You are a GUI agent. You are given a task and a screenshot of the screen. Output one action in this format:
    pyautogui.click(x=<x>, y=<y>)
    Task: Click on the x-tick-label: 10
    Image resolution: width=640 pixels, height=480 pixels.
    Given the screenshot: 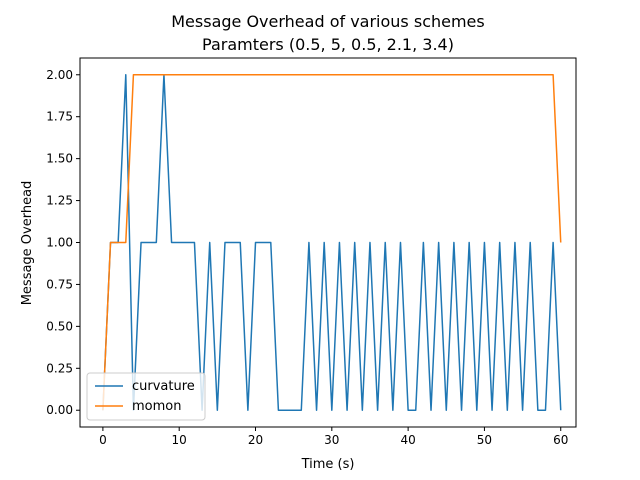 What is the action you would take?
    pyautogui.click(x=179, y=440)
    